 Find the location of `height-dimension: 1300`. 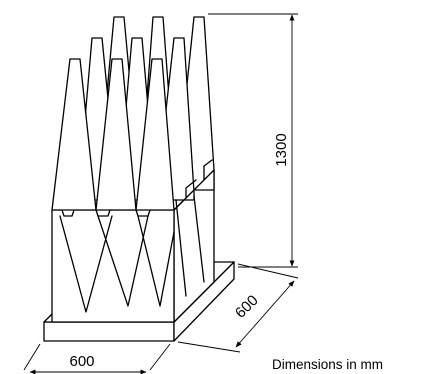

height-dimension: 1300 is located at coordinates (253, 140).